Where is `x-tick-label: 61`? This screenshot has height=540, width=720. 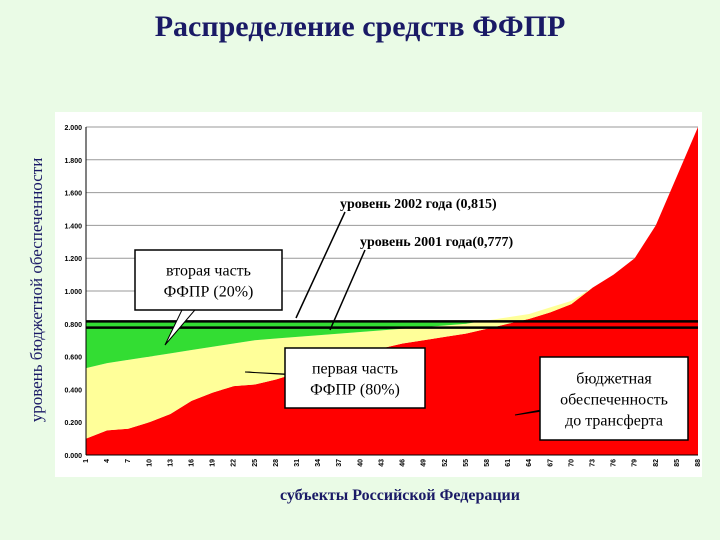 x-tick-label: 61 is located at coordinates (508, 463).